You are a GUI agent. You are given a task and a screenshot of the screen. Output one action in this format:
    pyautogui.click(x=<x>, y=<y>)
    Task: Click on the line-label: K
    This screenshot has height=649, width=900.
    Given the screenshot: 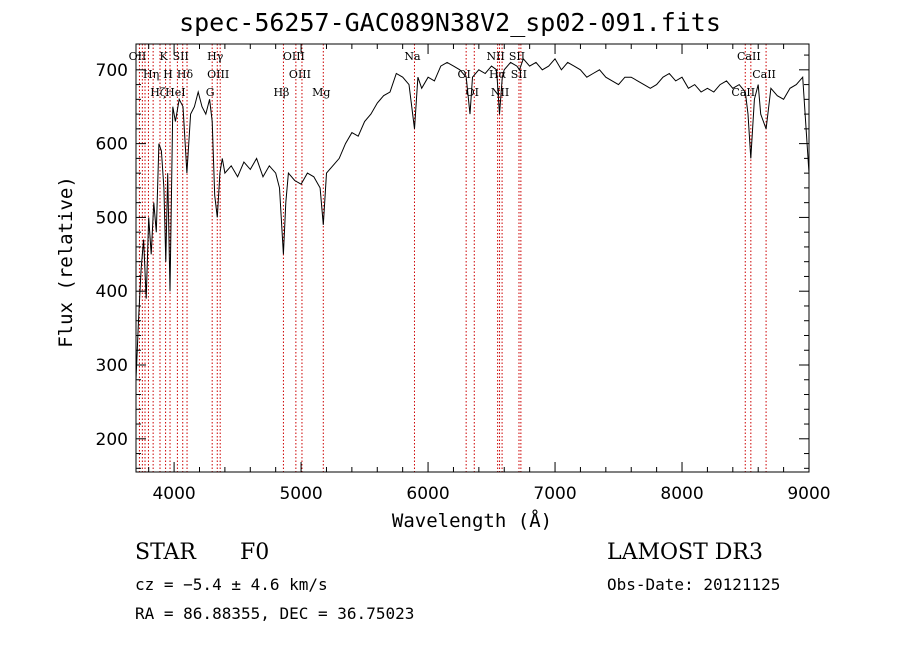 What is the action you would take?
    pyautogui.click(x=163, y=56)
    